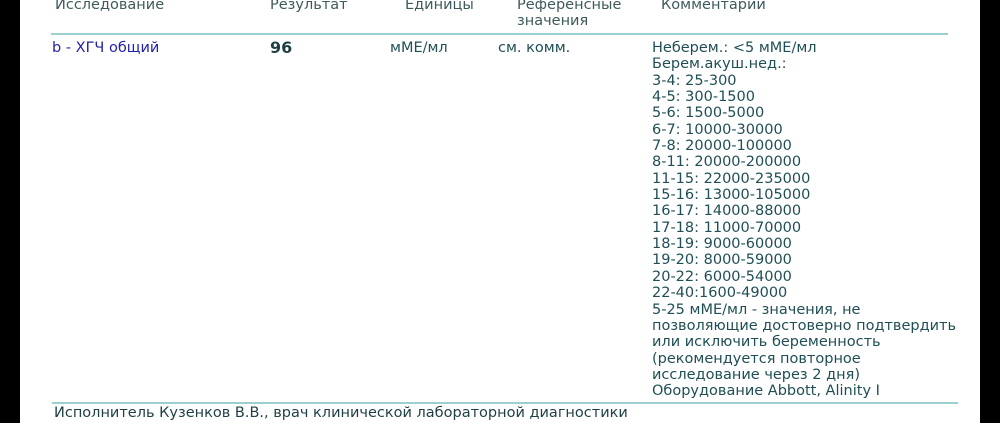 Image resolution: width=1000 pixels, height=423 pixels. What do you see at coordinates (439, 6) in the screenshot?
I see `header-units: Единицы` at bounding box center [439, 6].